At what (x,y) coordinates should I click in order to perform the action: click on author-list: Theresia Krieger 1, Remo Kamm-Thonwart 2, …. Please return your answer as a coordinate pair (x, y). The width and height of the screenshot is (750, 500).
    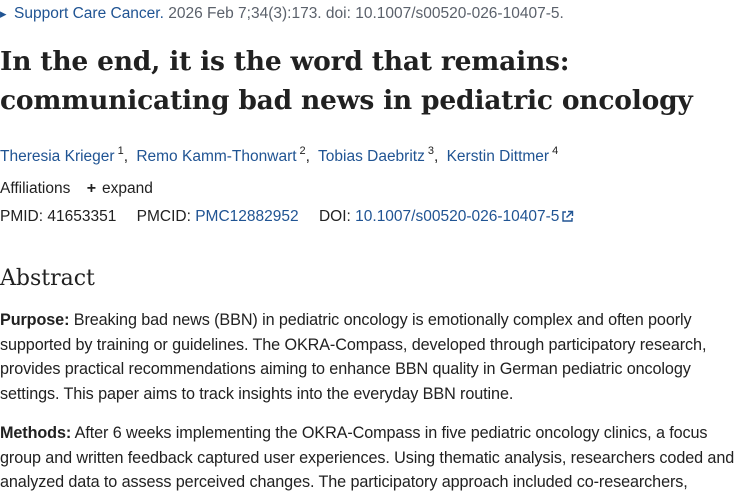
    Looking at the image, I should click on (279, 154).